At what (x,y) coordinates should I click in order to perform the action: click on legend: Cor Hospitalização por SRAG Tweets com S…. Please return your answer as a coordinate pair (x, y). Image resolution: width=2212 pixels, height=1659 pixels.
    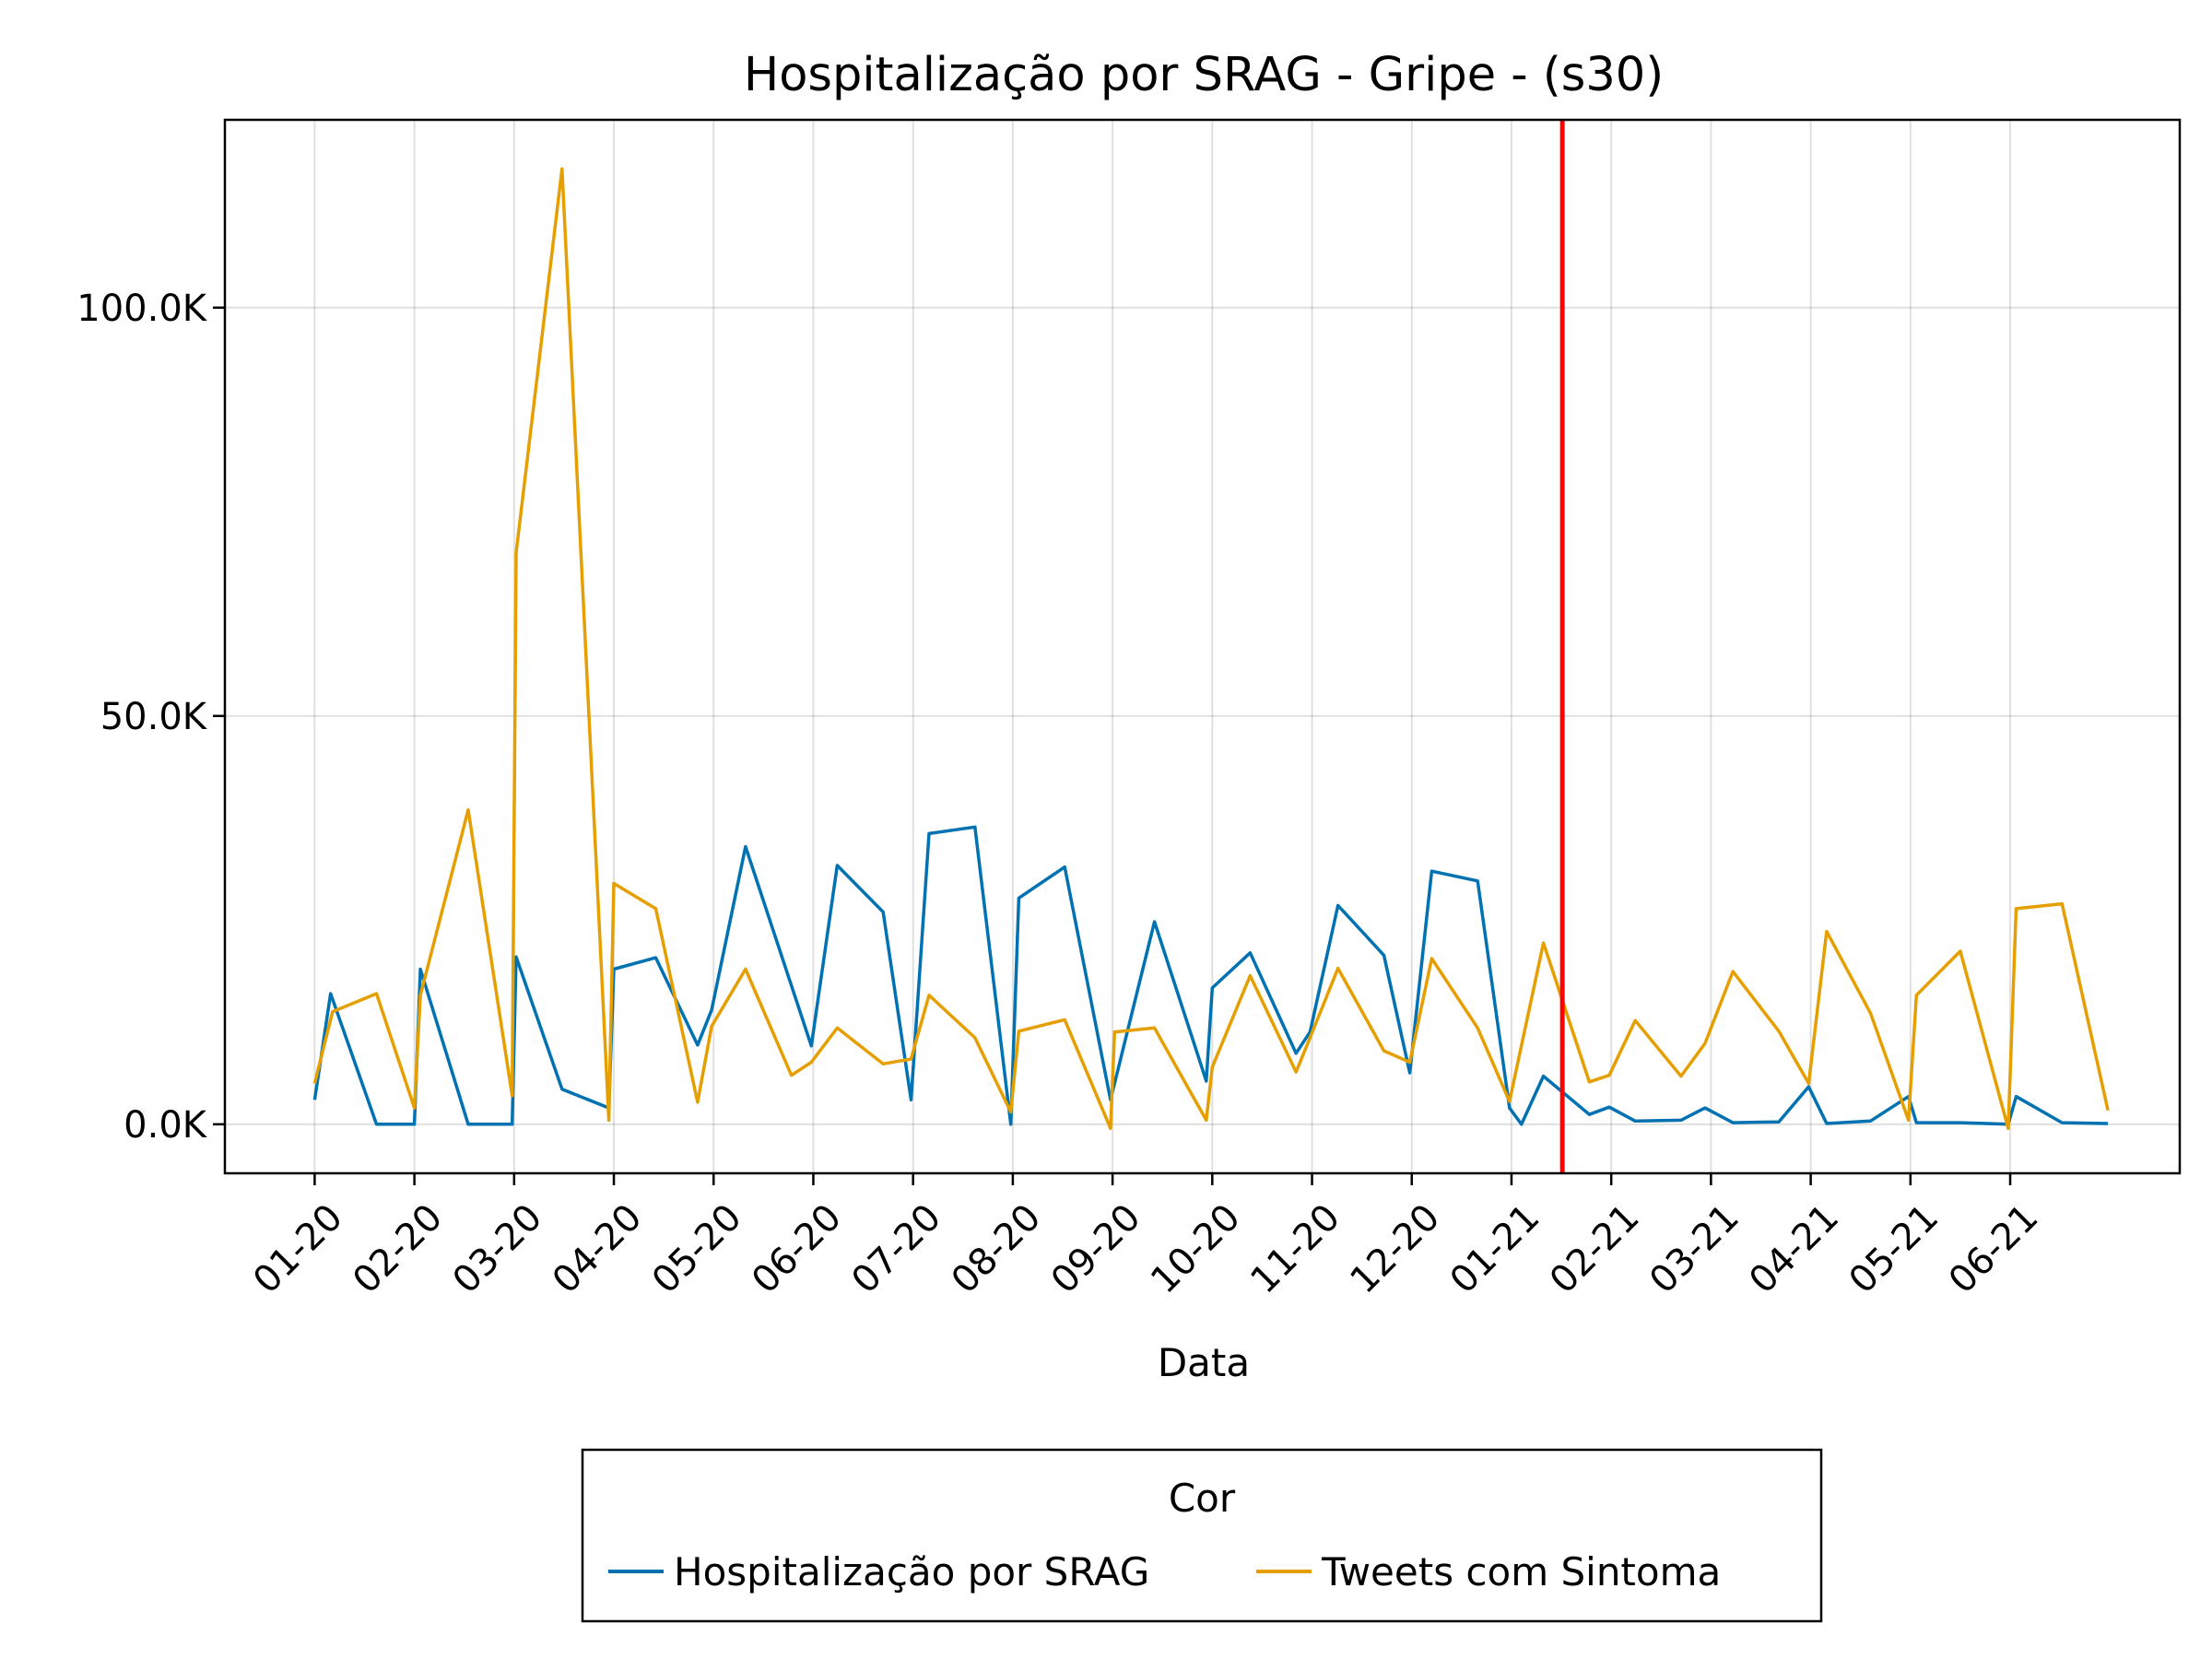
    Looking at the image, I should click on (1202, 1535).